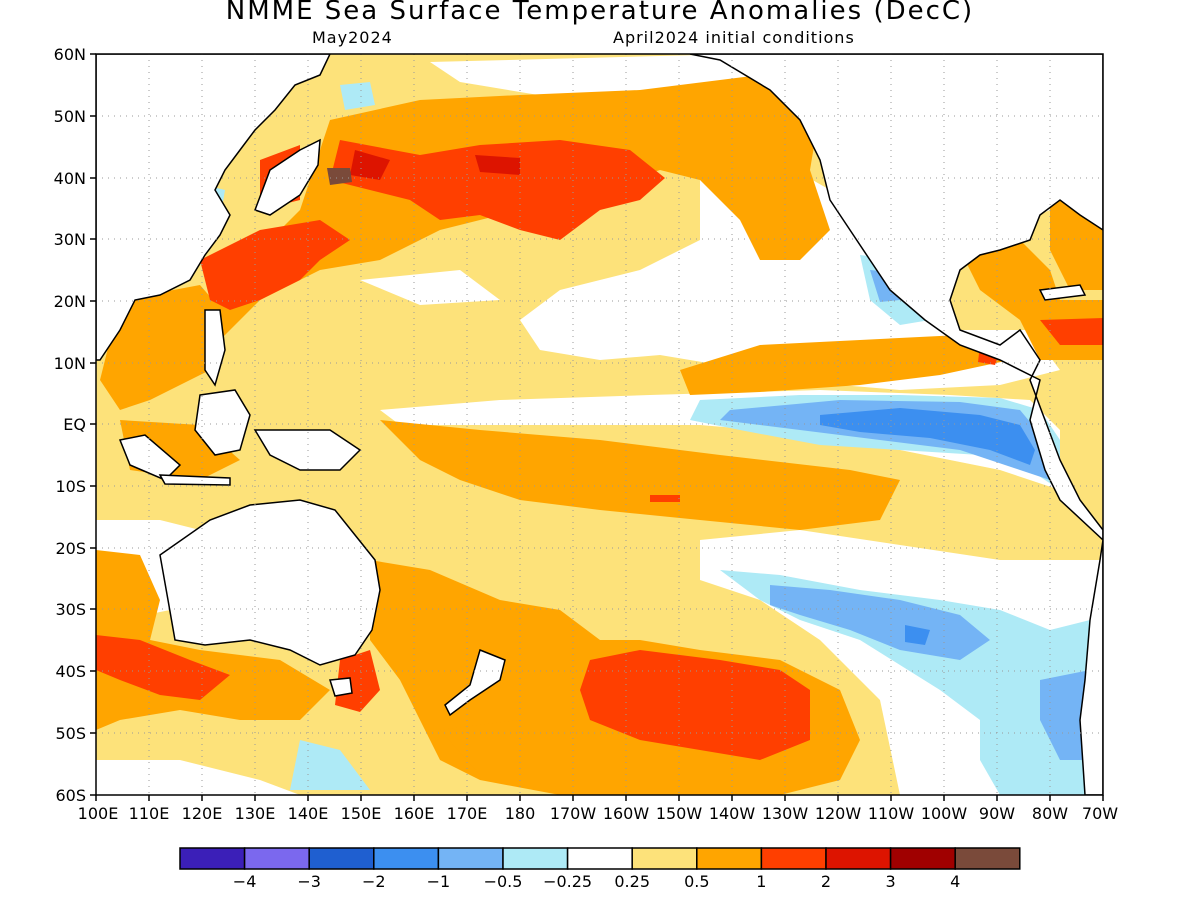  I want to click on australia, so click(270, 582).